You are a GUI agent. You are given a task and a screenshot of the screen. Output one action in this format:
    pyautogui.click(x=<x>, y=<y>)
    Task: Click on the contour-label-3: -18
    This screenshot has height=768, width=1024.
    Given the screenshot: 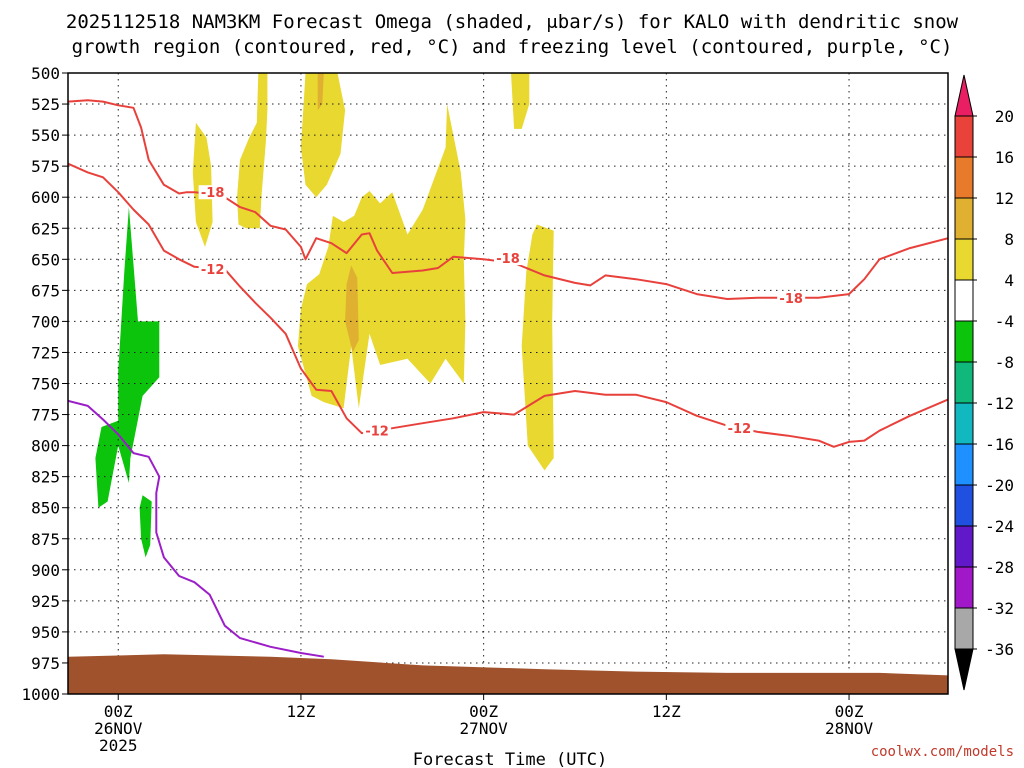 What is the action you would take?
    pyautogui.click(x=791, y=299)
    